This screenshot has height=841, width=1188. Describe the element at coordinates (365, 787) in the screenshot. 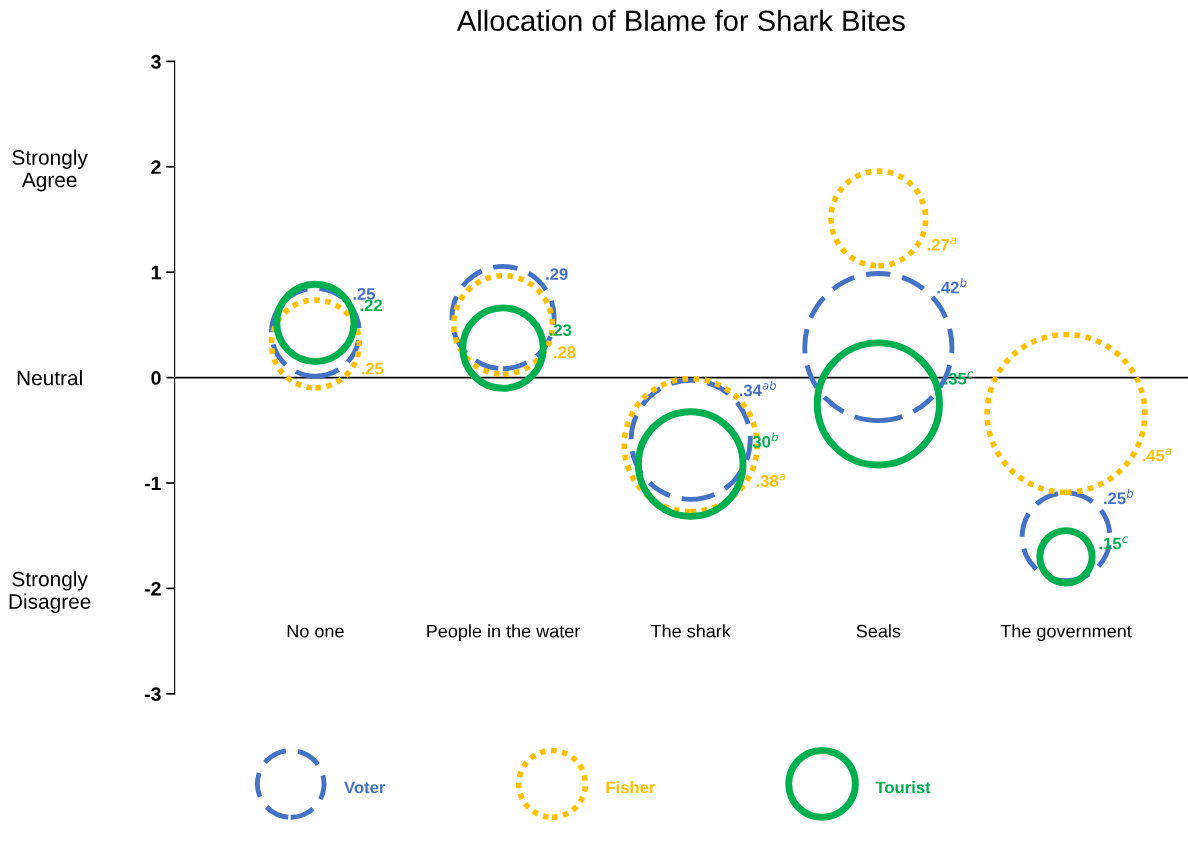

I see `text: Voter` at that location.